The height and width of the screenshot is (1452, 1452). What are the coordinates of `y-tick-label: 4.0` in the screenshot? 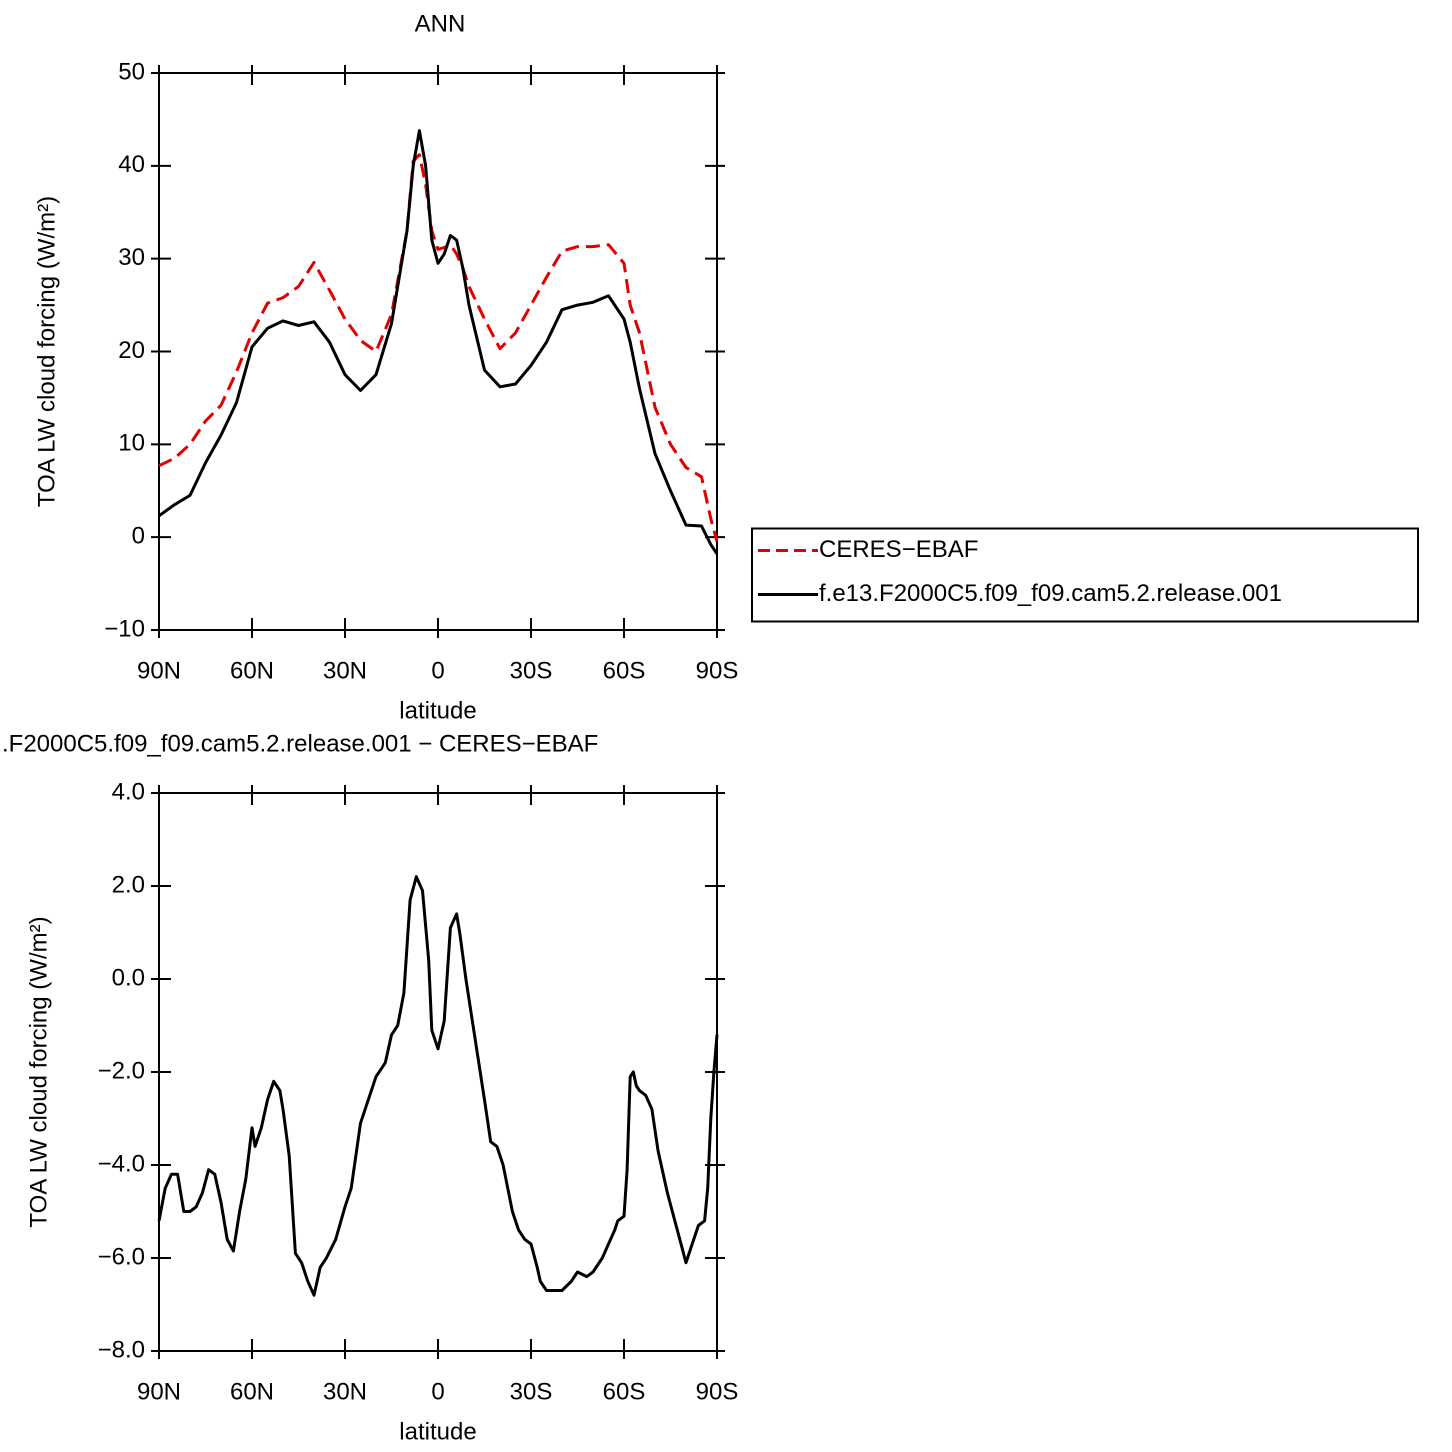 It's located at (128, 791).